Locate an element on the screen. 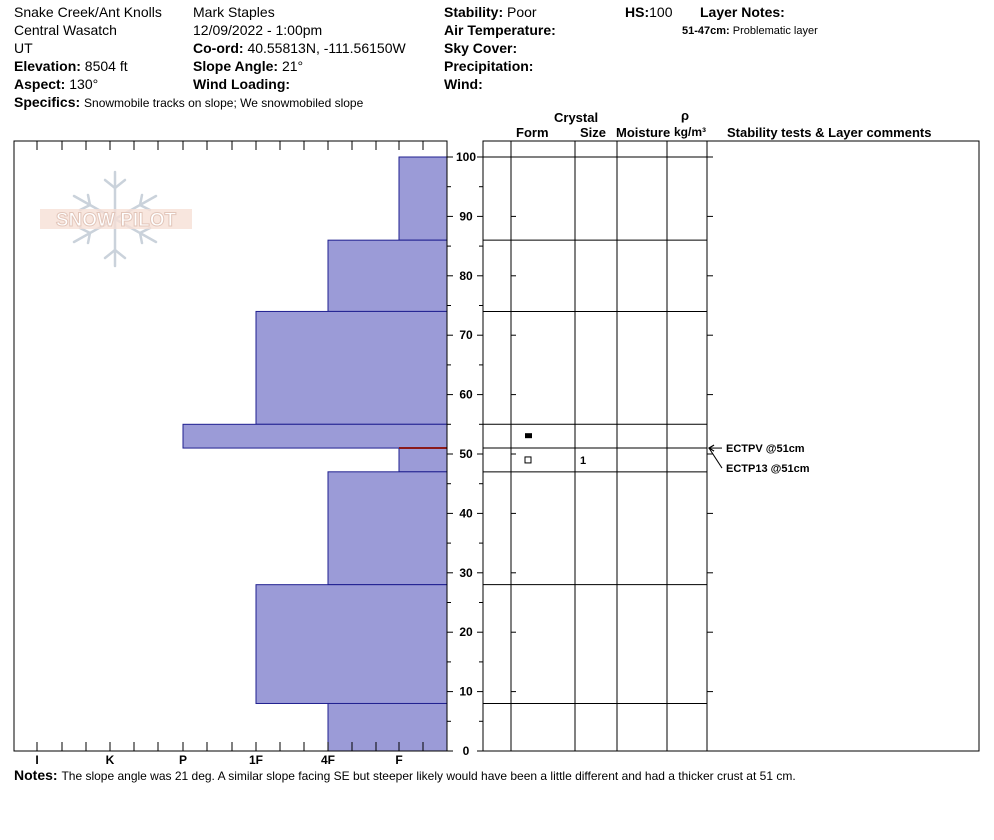 Image resolution: width=994 pixels, height=840 pixels. stability-test-marks: ECTPV @51cm ECTP13 @51cm is located at coordinates (759, 459).